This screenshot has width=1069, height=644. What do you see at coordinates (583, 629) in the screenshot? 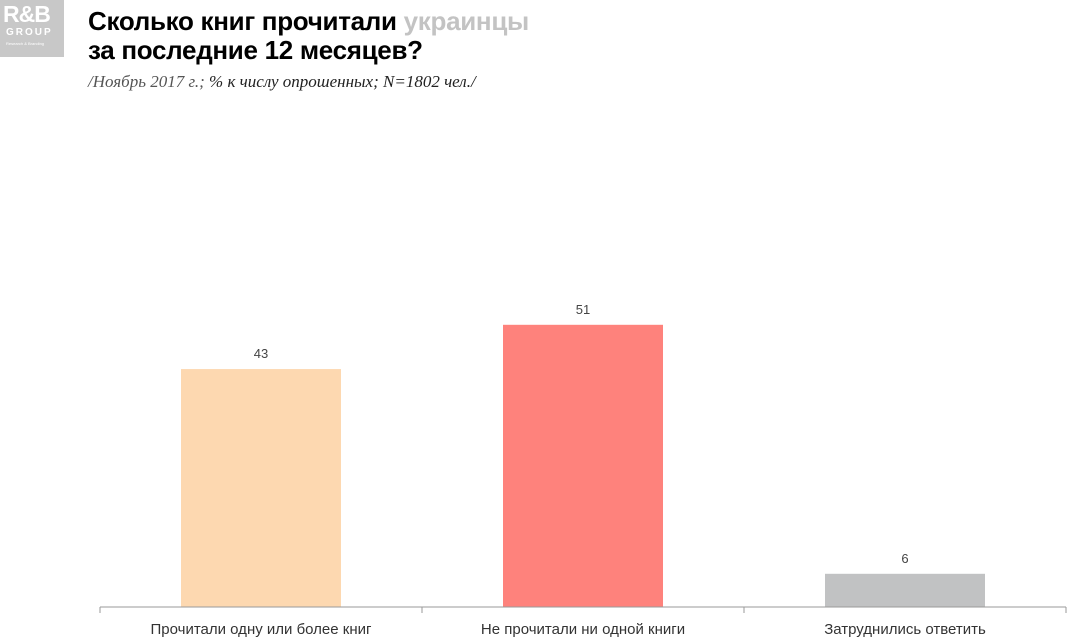
I see `category-label: Не прочитали ни одной книги` at bounding box center [583, 629].